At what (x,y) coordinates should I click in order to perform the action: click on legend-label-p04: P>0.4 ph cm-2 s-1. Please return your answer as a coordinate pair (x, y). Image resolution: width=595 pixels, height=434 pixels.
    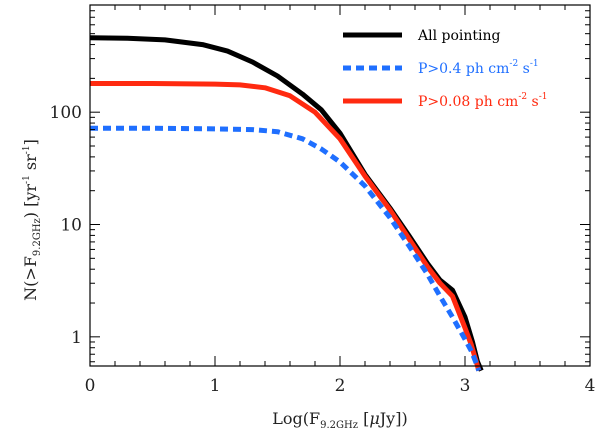
    Looking at the image, I should click on (478, 68).